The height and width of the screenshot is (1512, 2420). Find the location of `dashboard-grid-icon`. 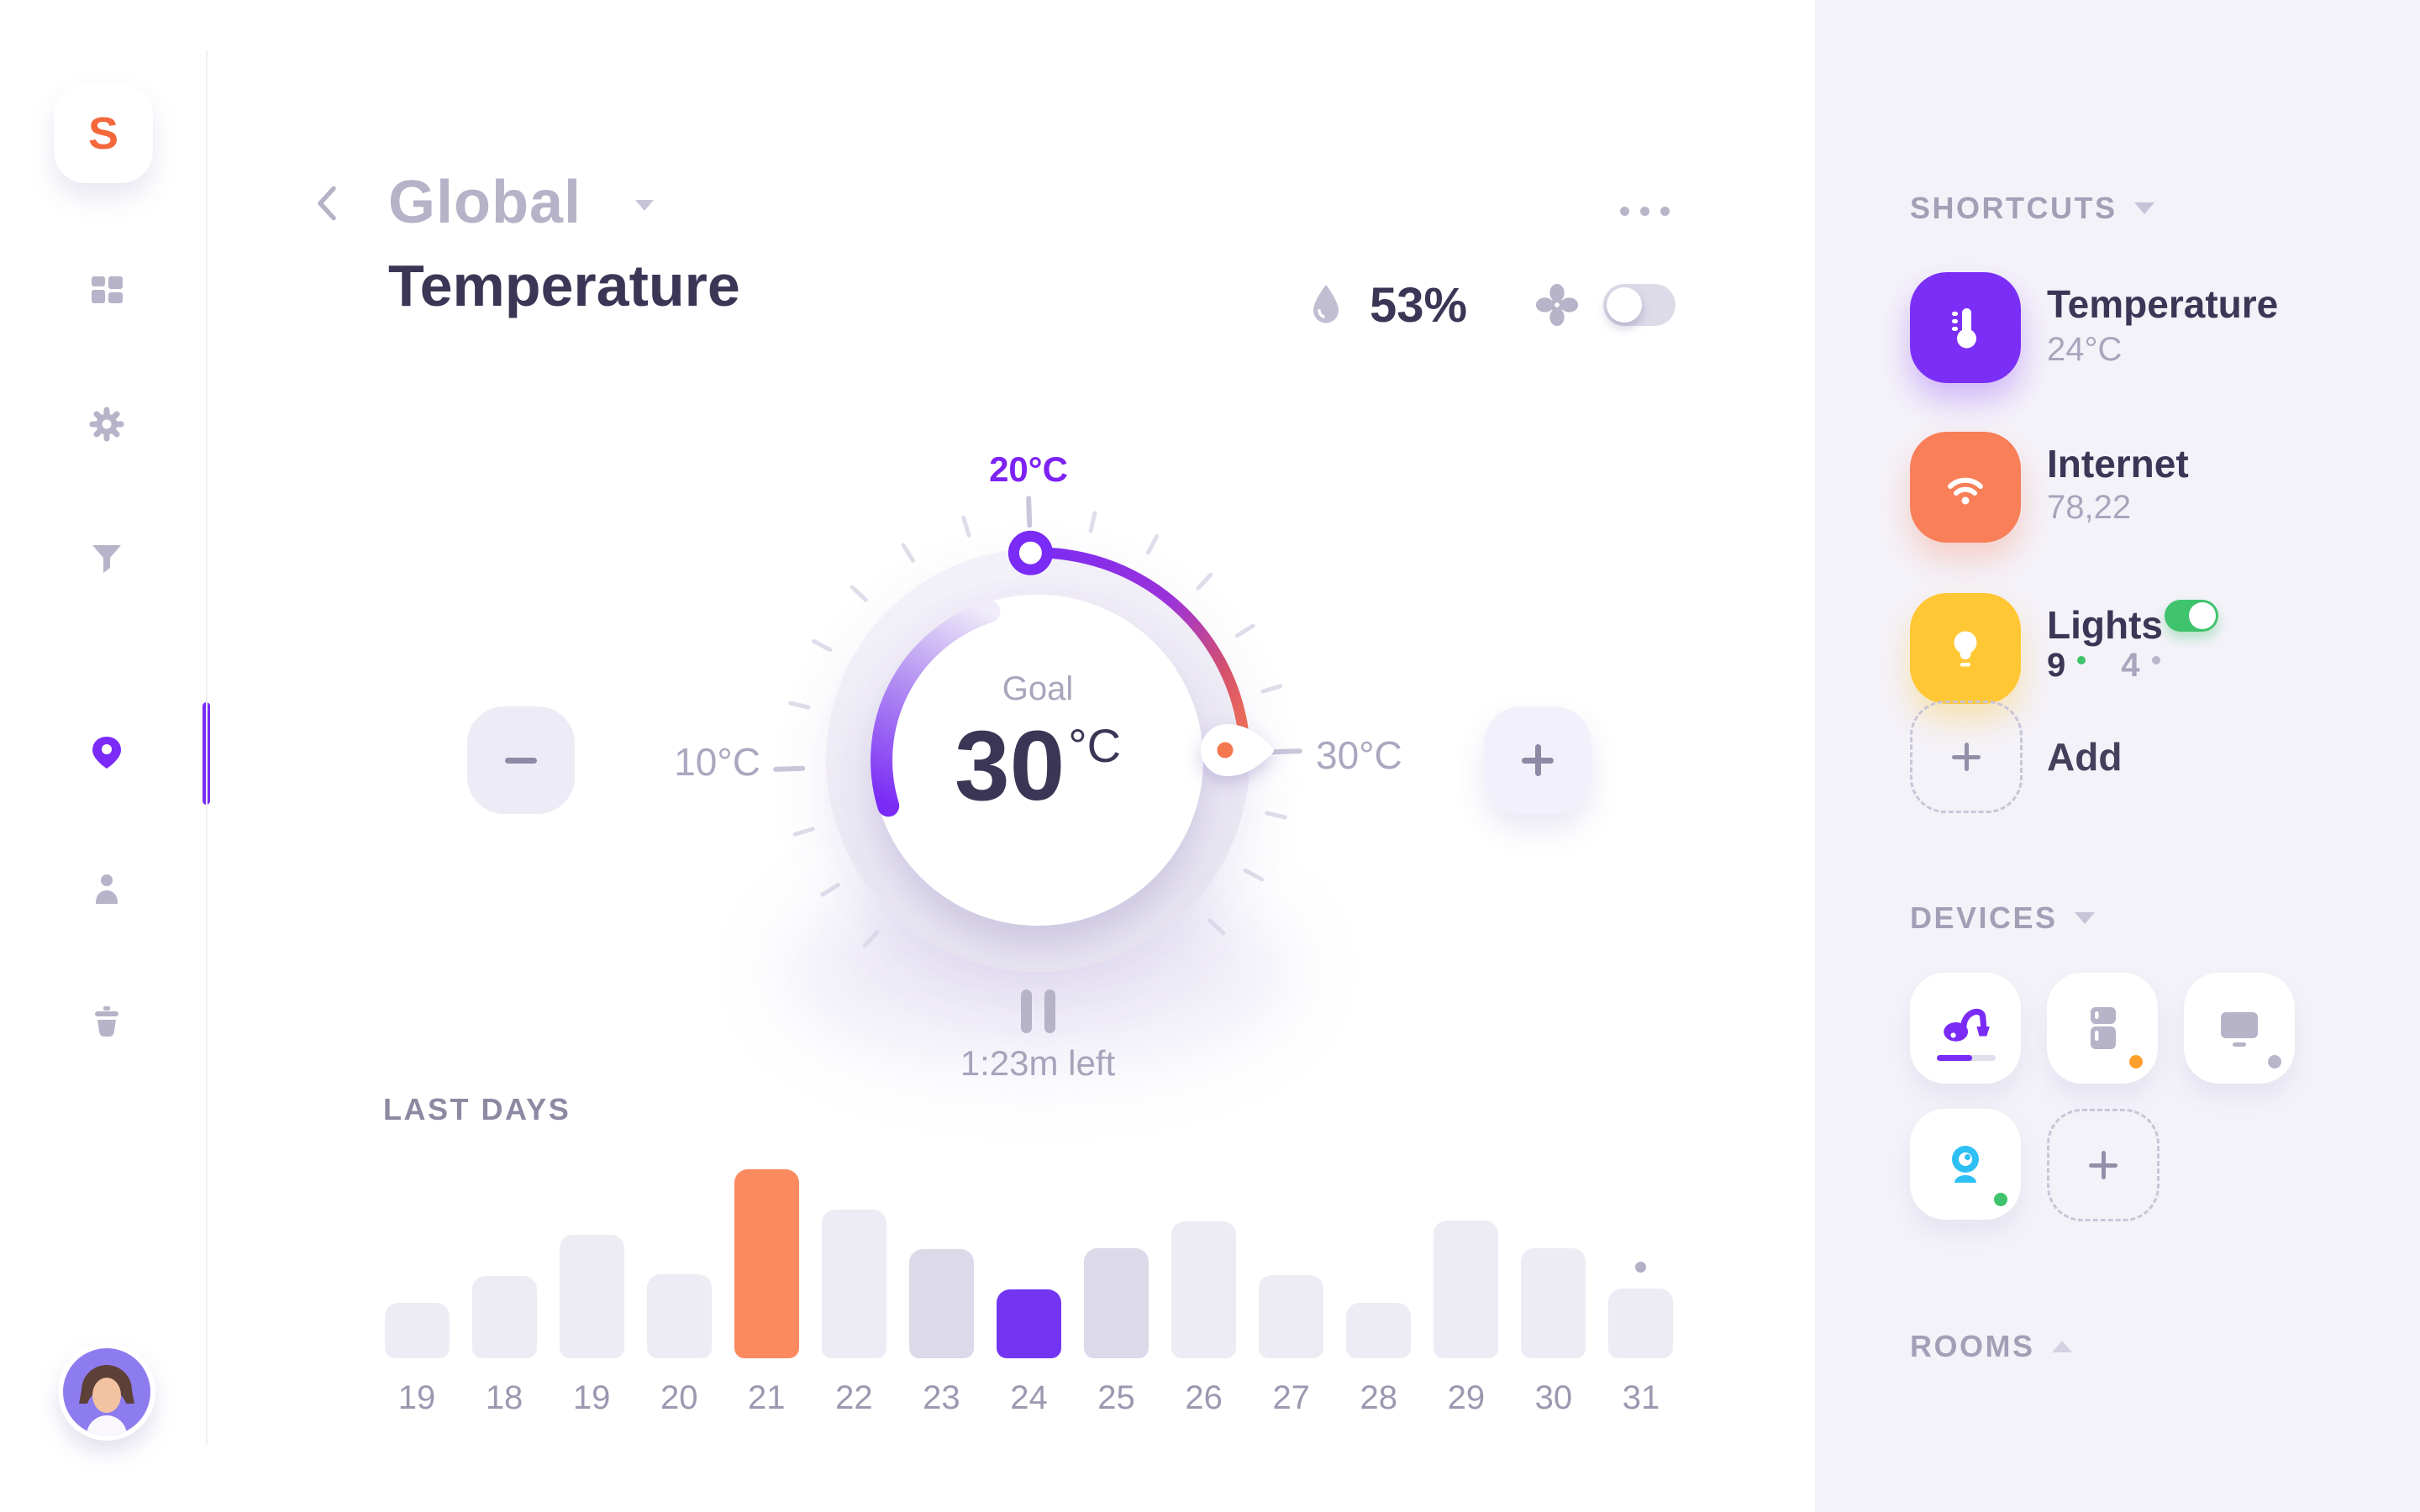

dashboard-grid-icon is located at coordinates (107, 289).